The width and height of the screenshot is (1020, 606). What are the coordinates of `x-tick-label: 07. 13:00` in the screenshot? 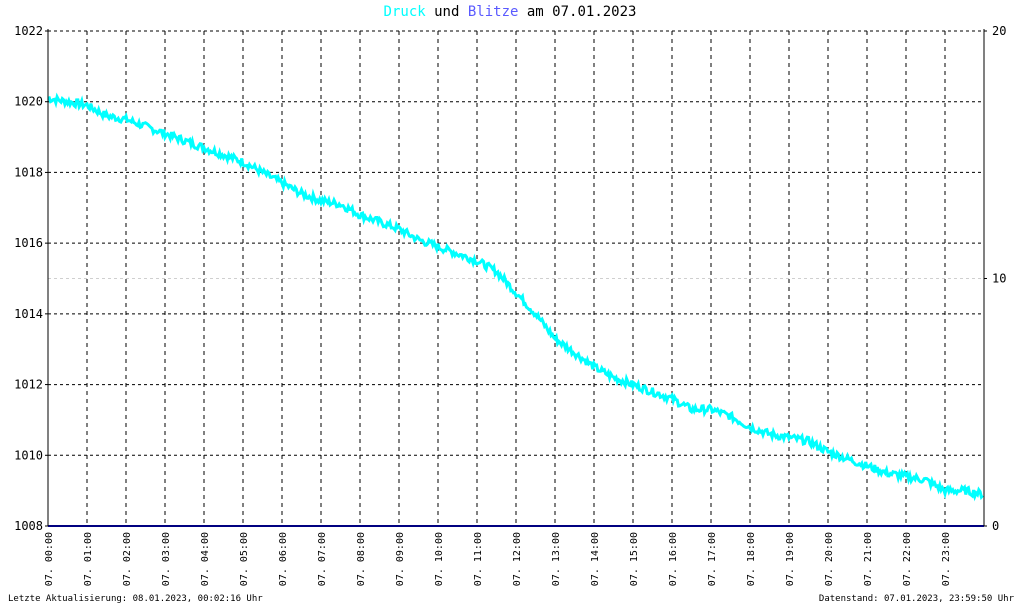 It's located at (556, 559).